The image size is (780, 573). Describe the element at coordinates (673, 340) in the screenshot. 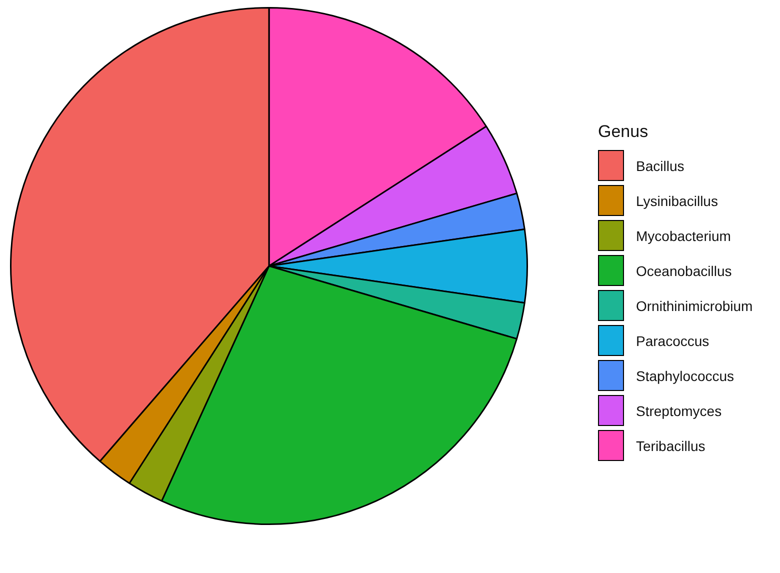

I see `legend-label: Paracoccus` at that location.